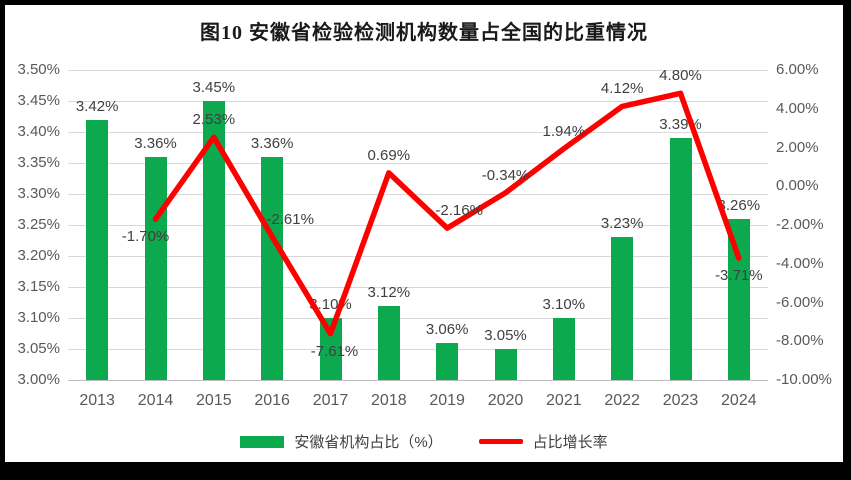  I want to click on left-axis-tick: 3.10%, so click(38, 317).